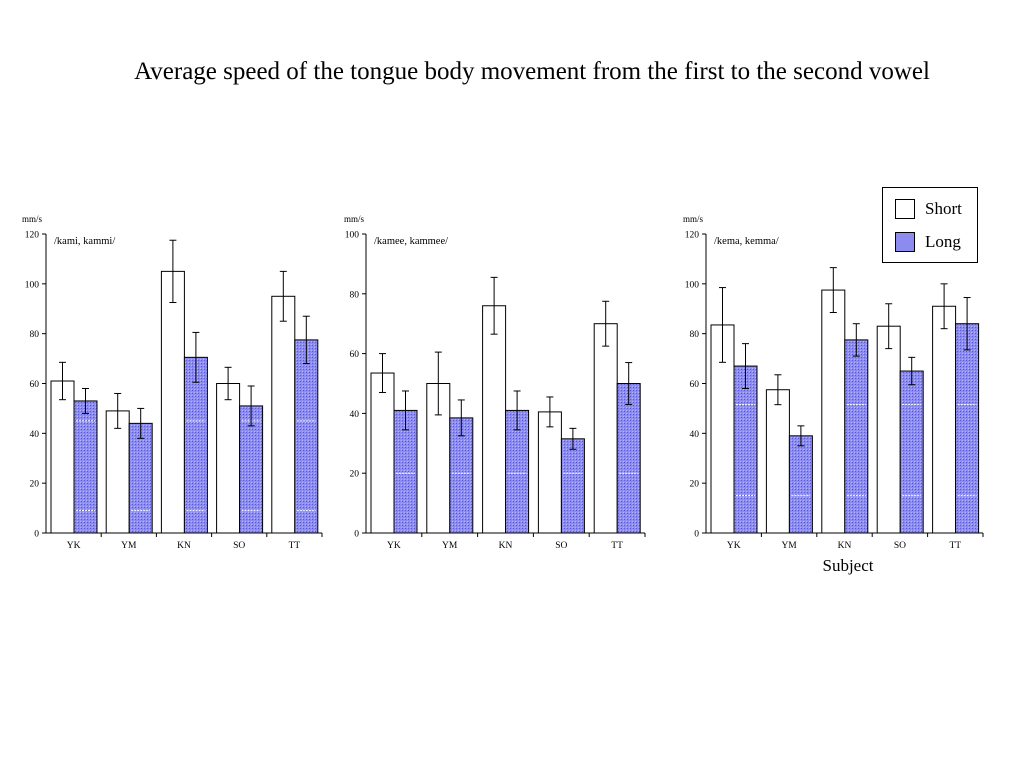  What do you see at coordinates (746, 241) in the screenshot?
I see `panel-title: /kema, kemma/` at bounding box center [746, 241].